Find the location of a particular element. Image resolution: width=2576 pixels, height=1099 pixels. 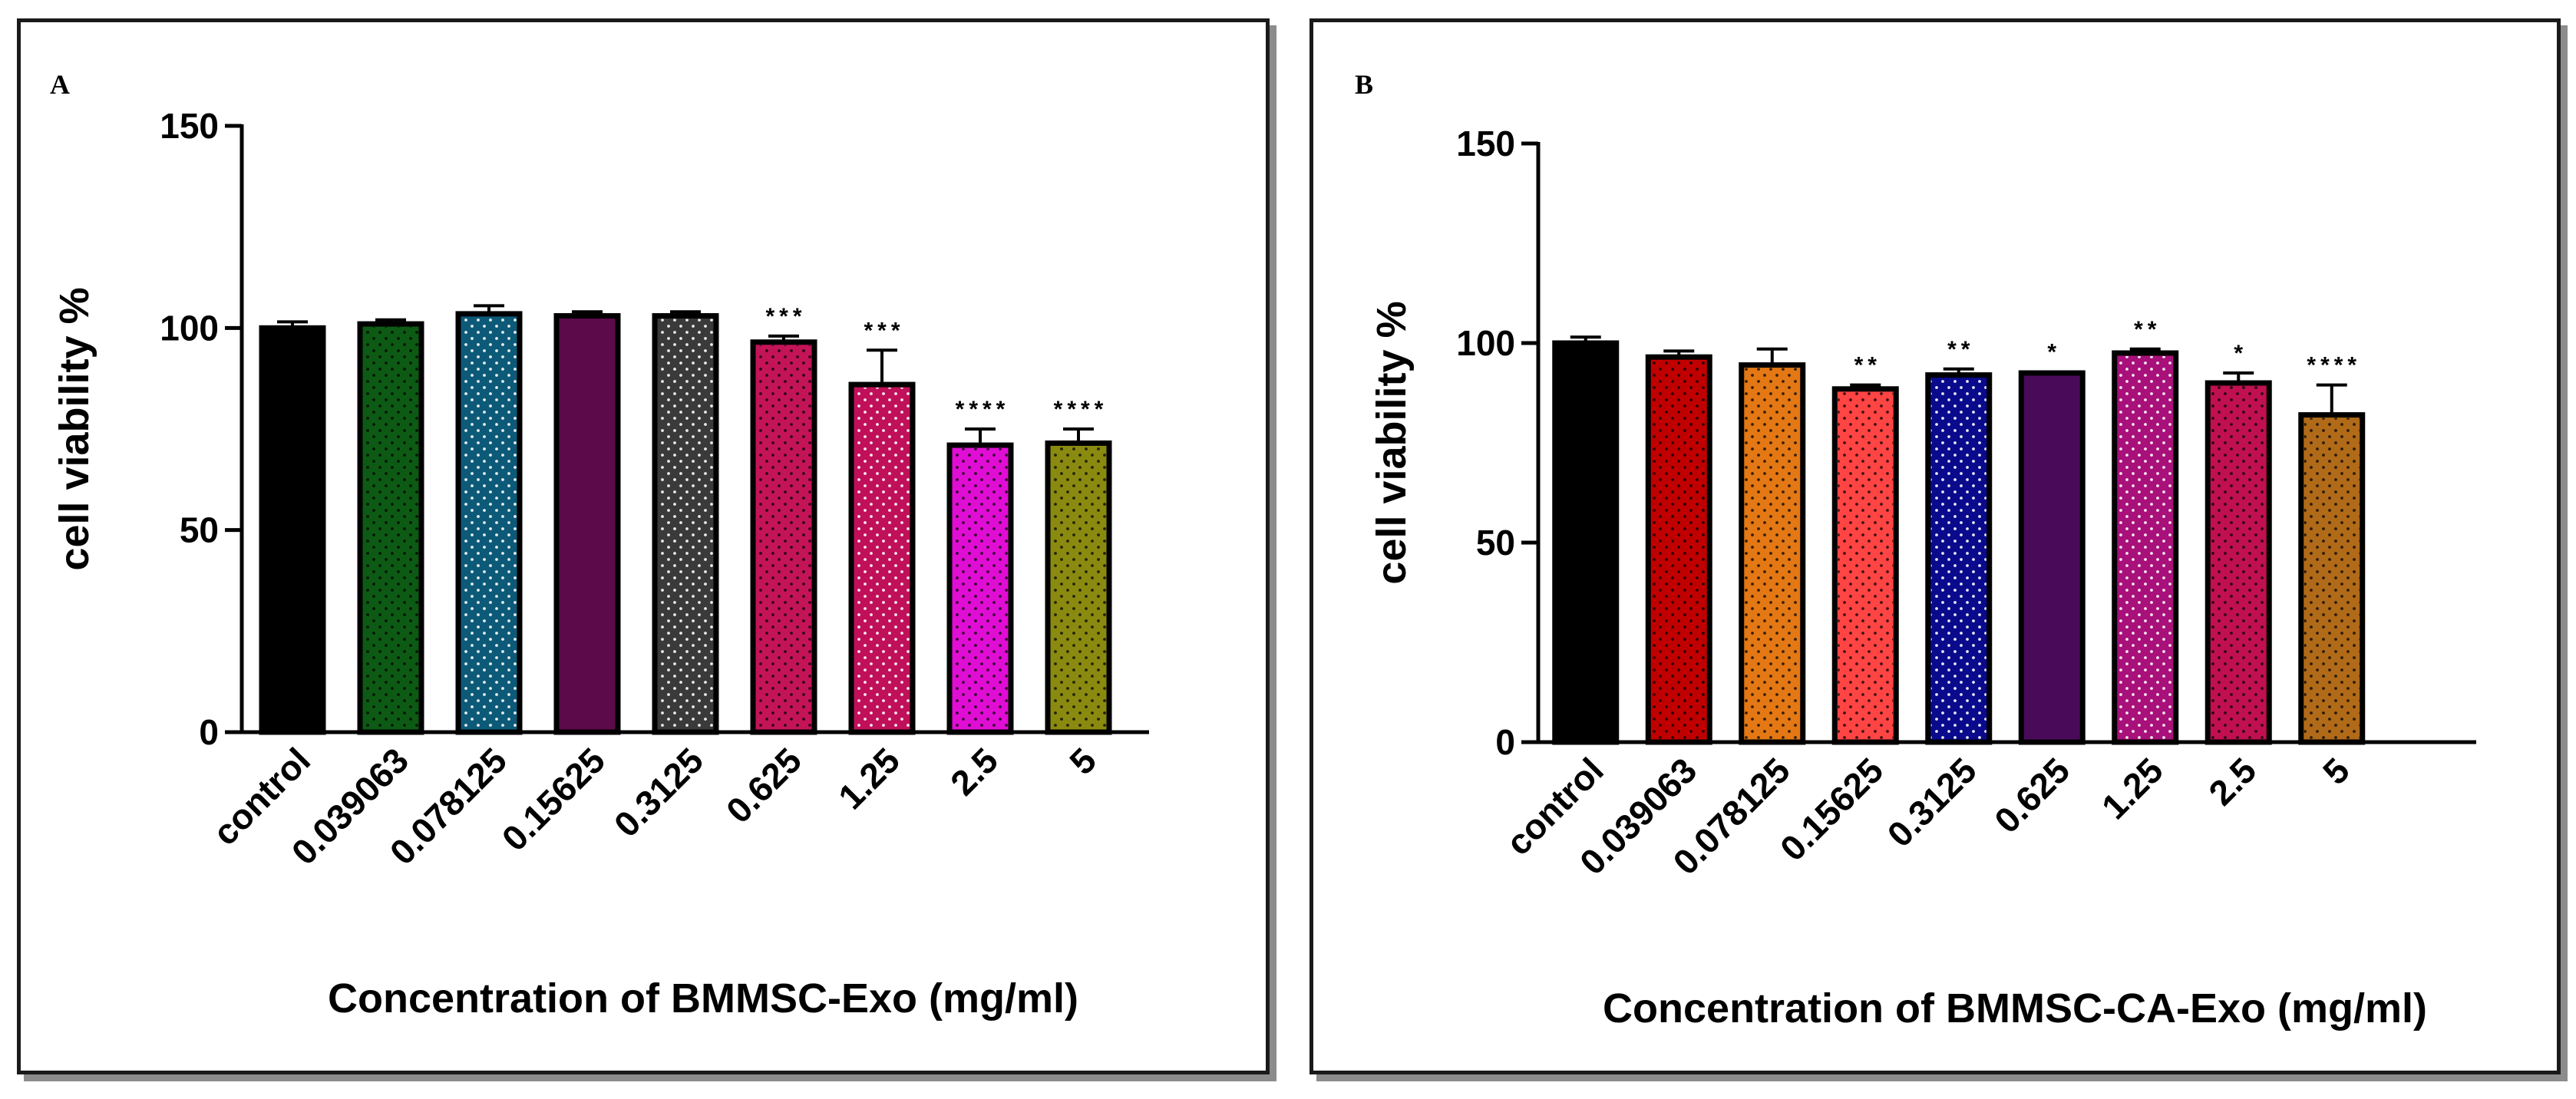

panel-letter: A is located at coordinates (60, 84).